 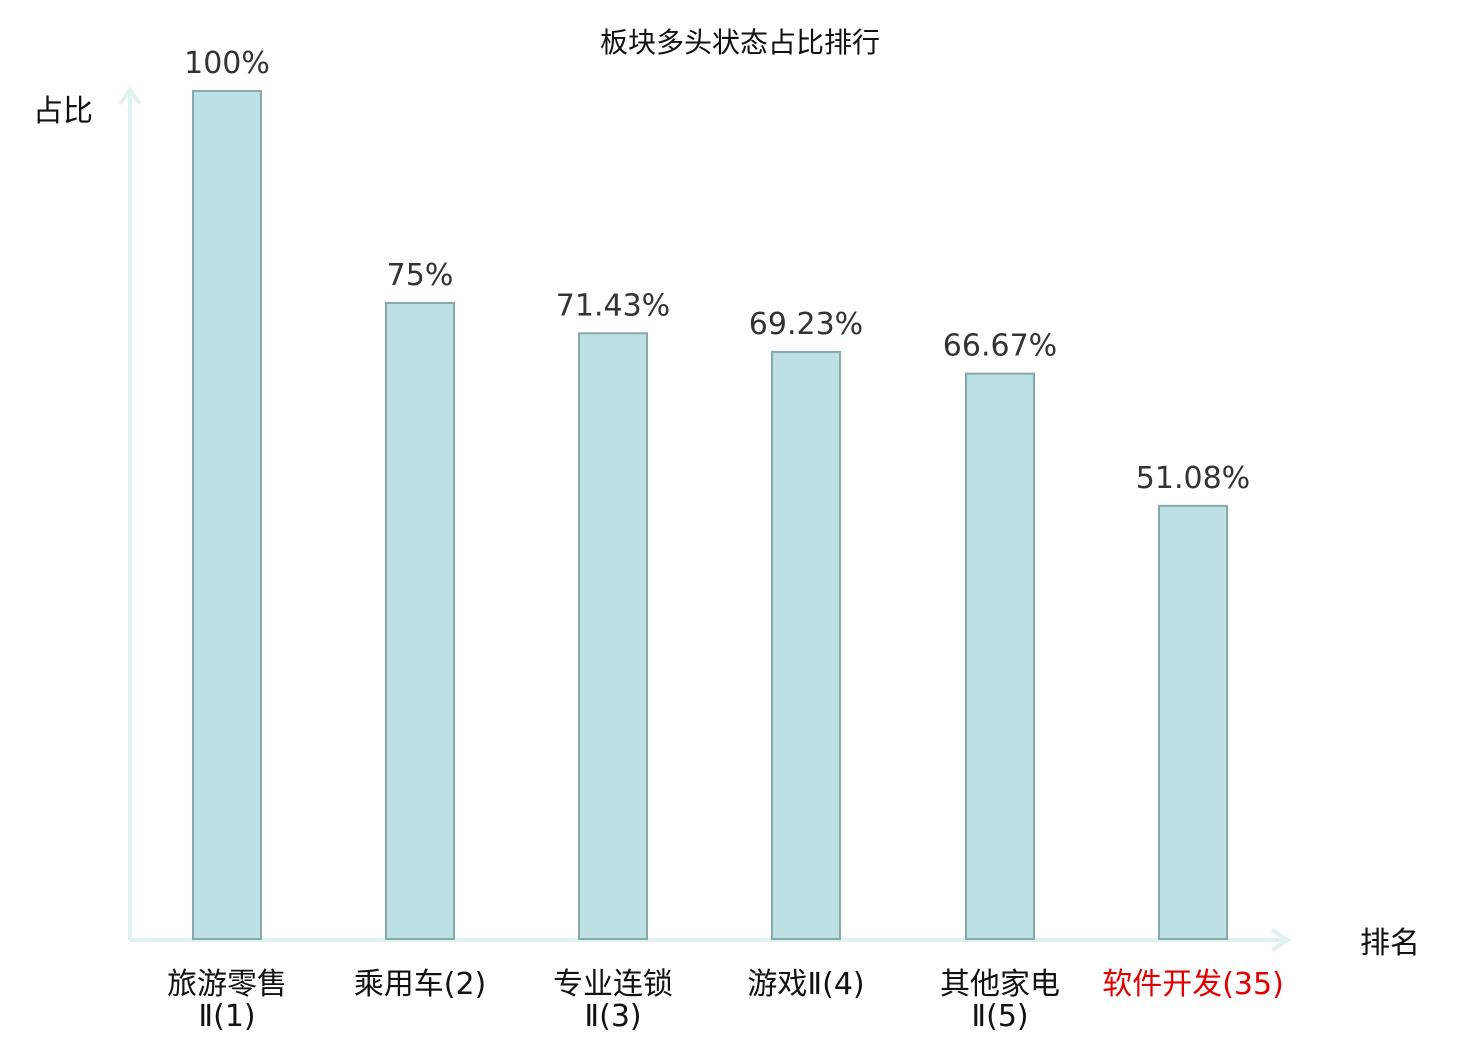 What do you see at coordinates (227, 984) in the screenshot?
I see `category-label: 旅游零售` at bounding box center [227, 984].